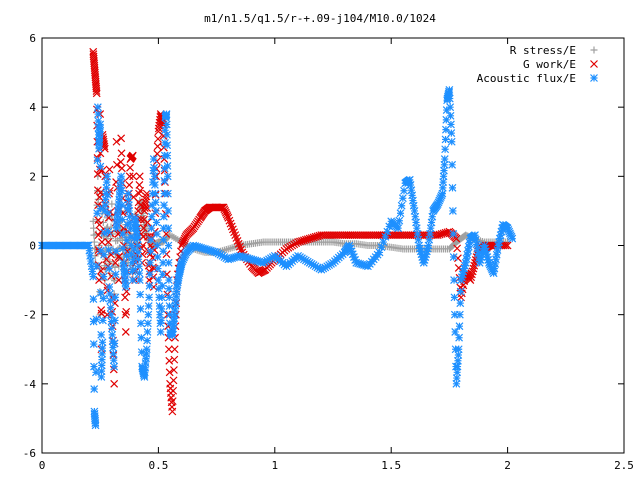  I want to click on x-tick-label: 0.5, so click(158, 465).